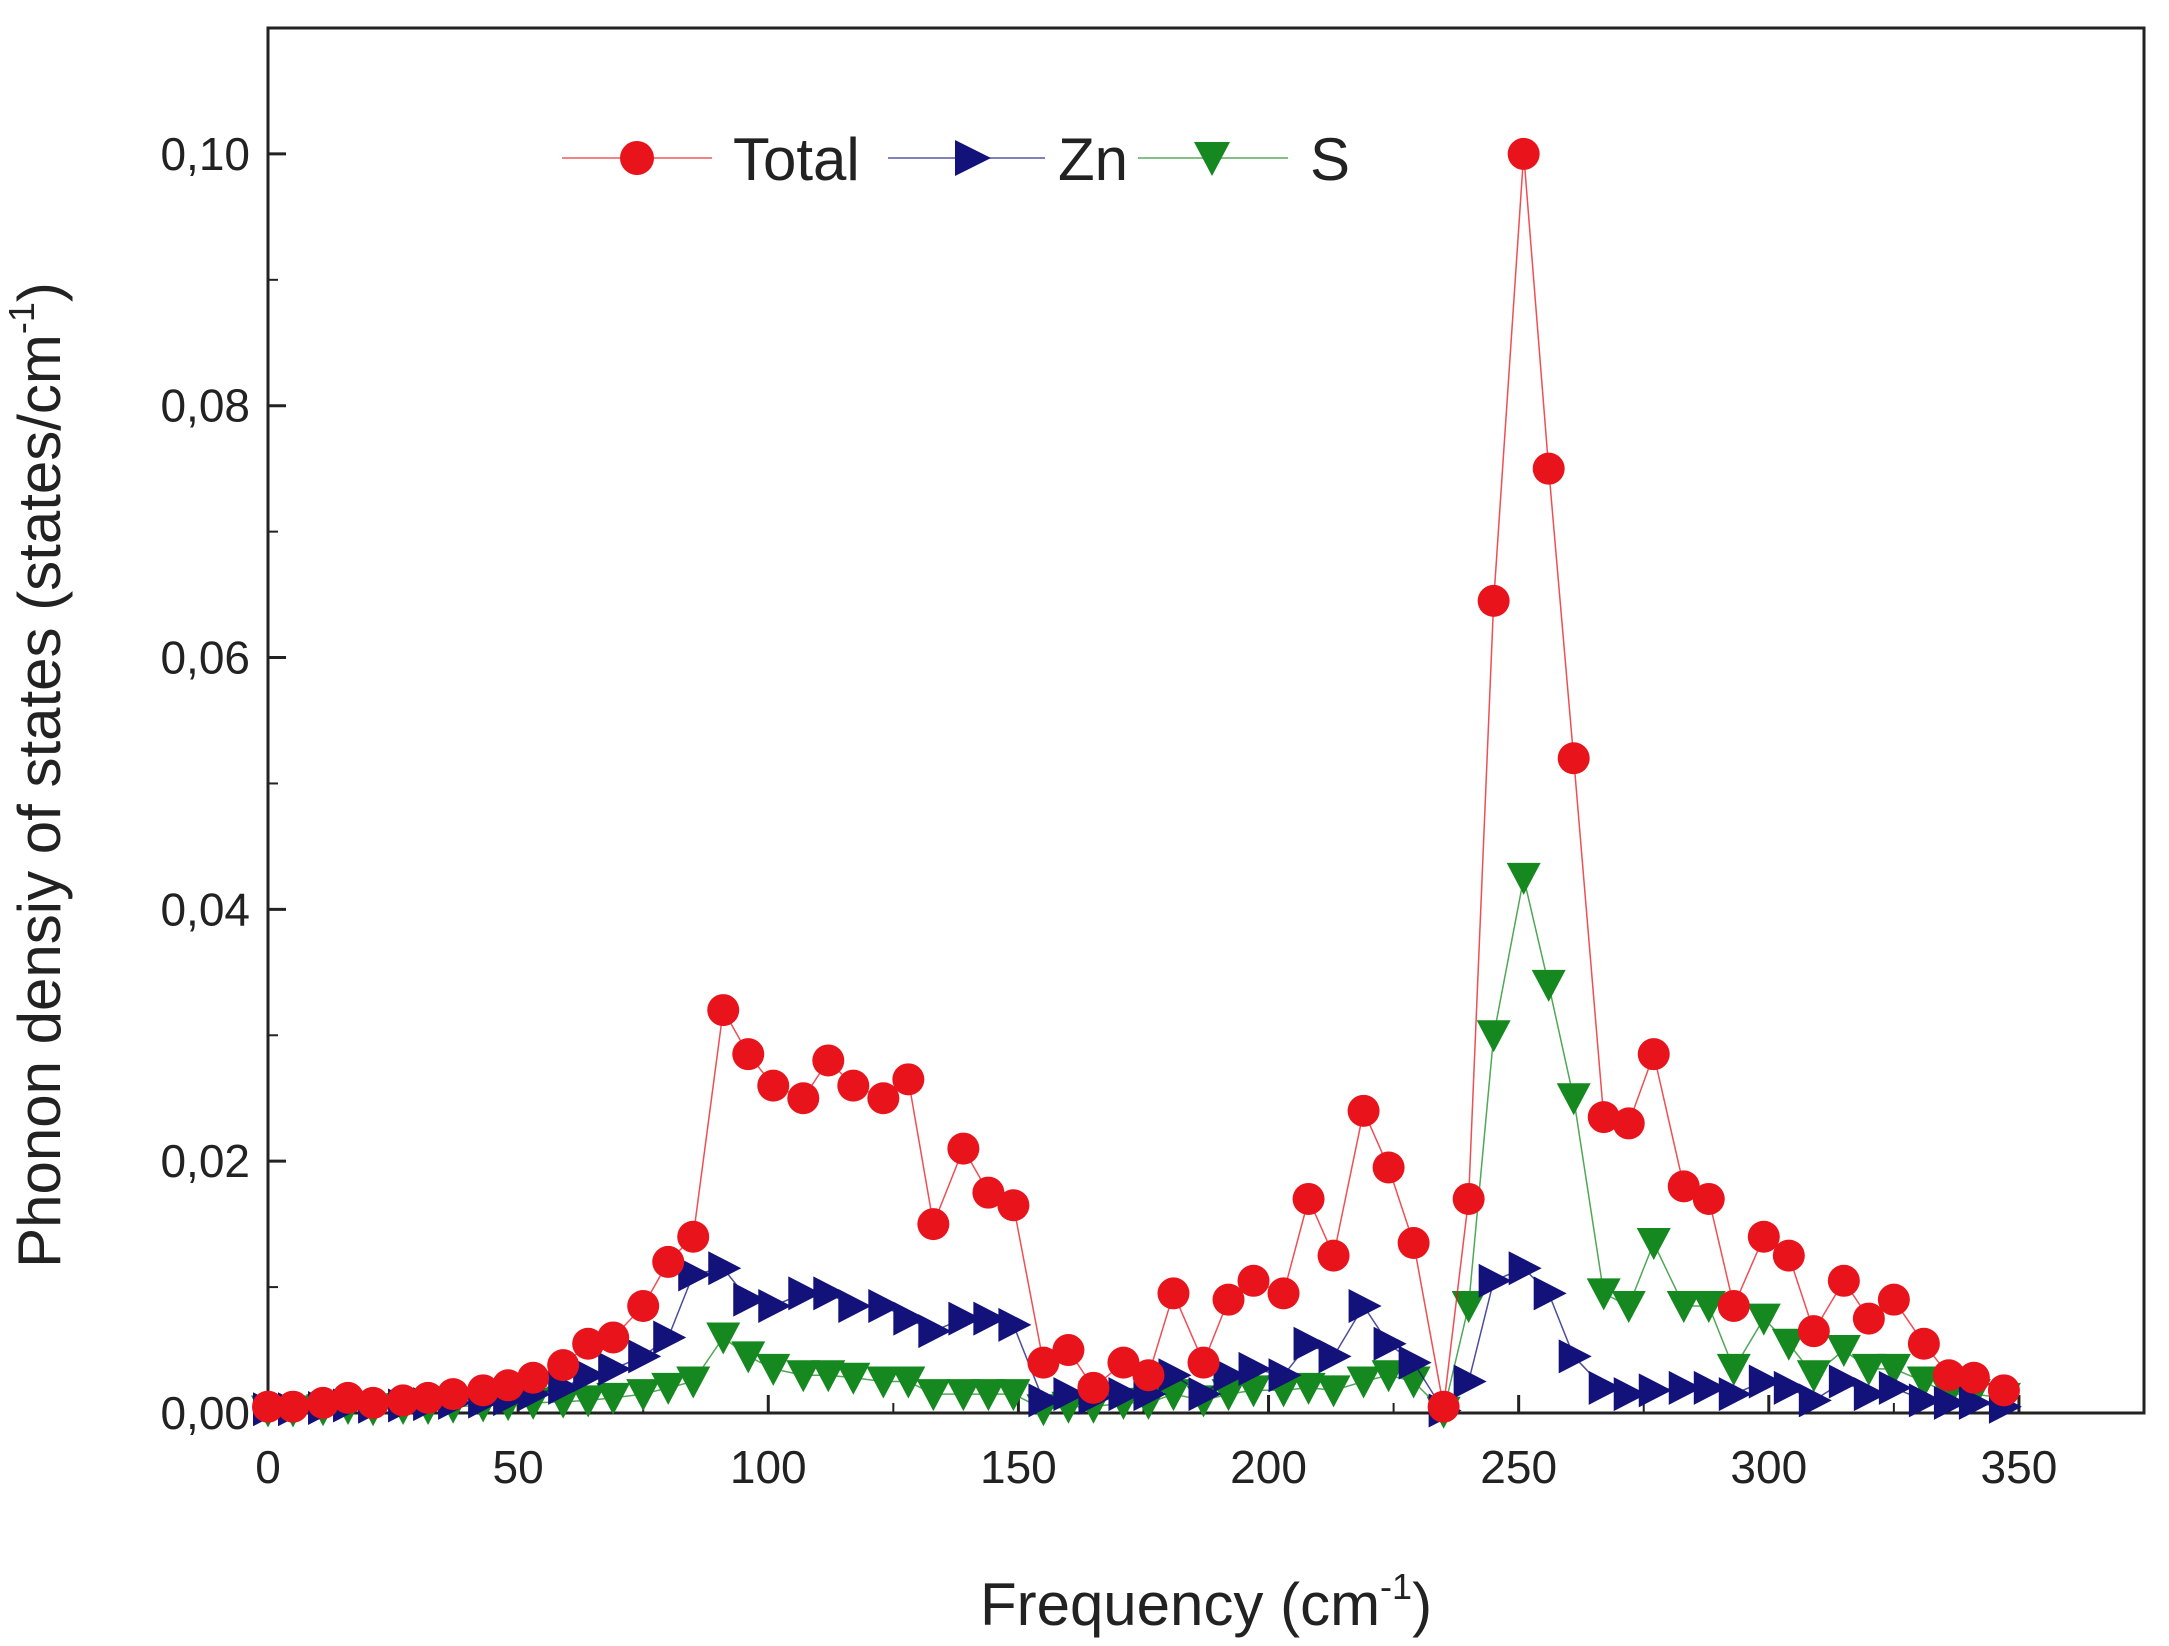 The width and height of the screenshot is (2169, 1646). What do you see at coordinates (1396, 1586) in the screenshot?
I see `x-axis-title-sup: -1` at bounding box center [1396, 1586].